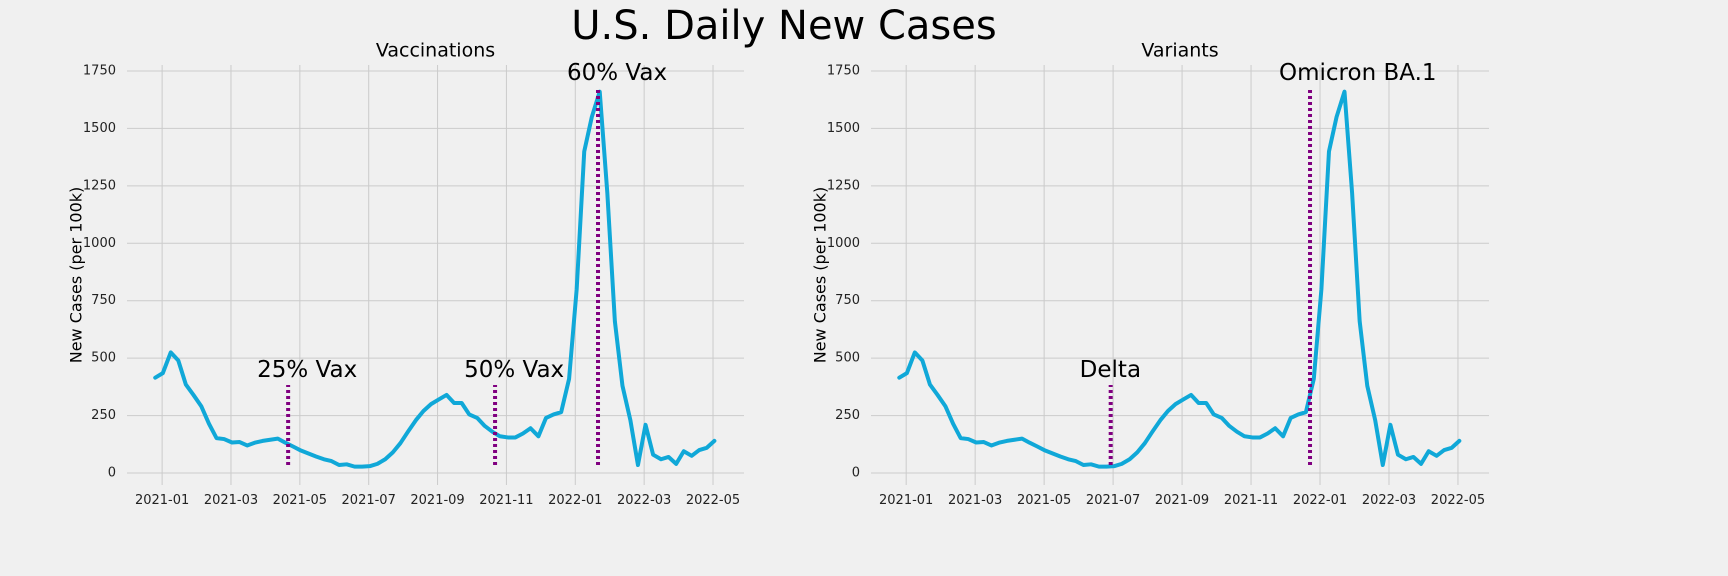 This screenshot has width=1728, height=576. Describe the element at coordinates (783, 26) in the screenshot. I see `figure-title: U.S. Daily New Cases` at that location.